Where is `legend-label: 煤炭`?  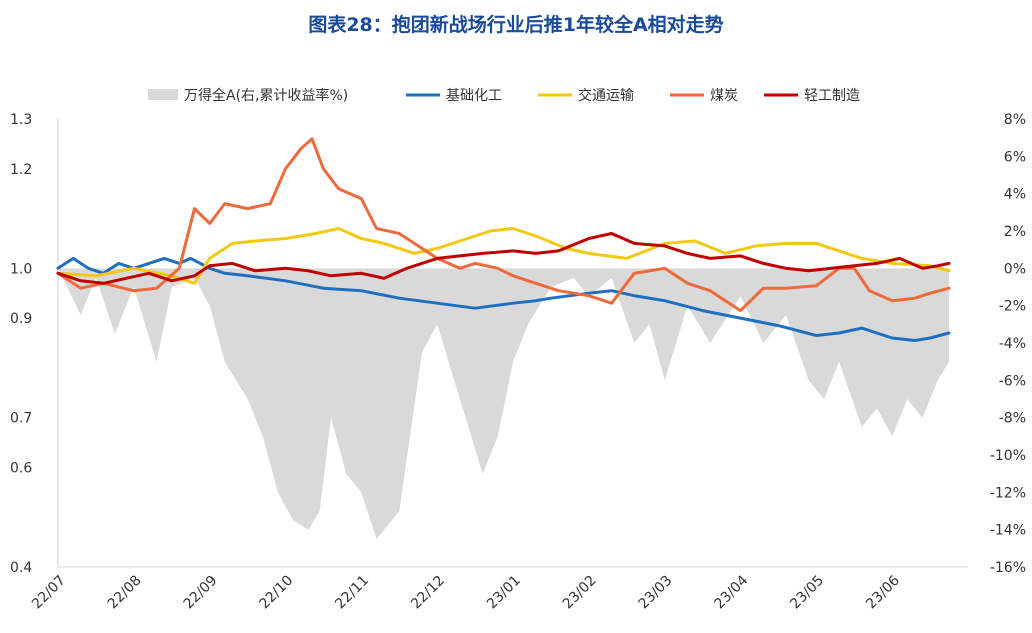
legend-label: 煤炭 is located at coordinates (724, 96).